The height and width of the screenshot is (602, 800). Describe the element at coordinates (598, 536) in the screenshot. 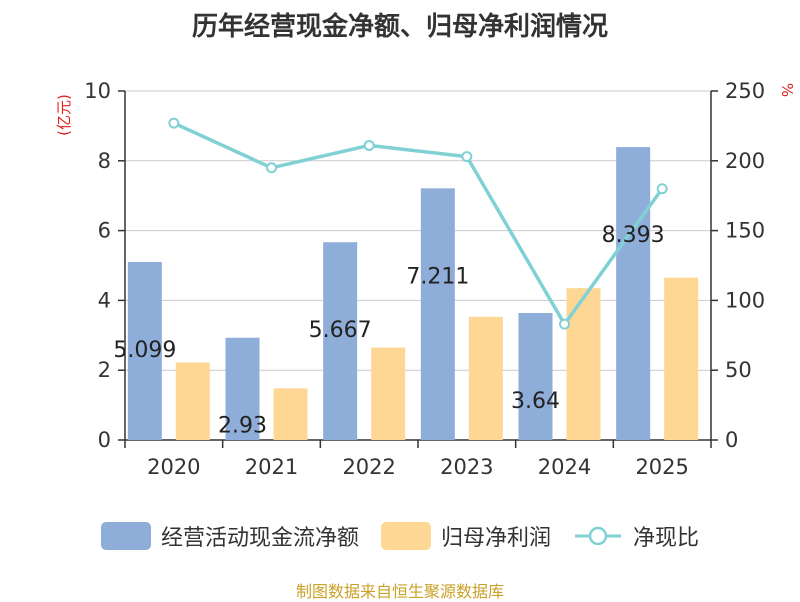

I see `legend-line-marker-icon` at that location.